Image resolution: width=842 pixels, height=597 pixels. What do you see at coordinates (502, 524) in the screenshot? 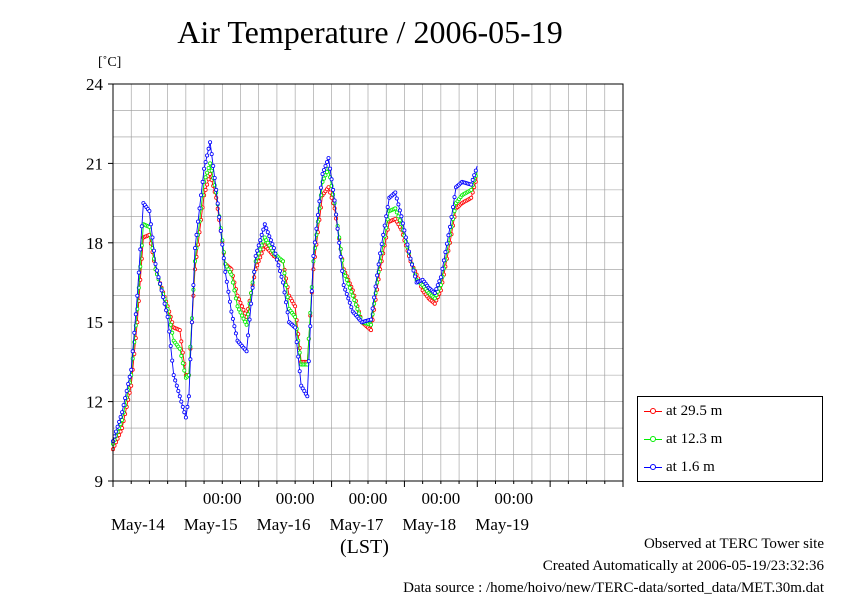
I see `x-day-label: May-19` at bounding box center [502, 524].